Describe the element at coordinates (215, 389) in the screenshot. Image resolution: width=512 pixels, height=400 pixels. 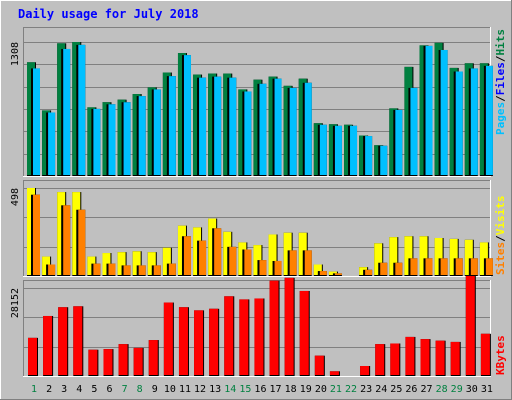
I see `x-label-day-13: 13` at that location.